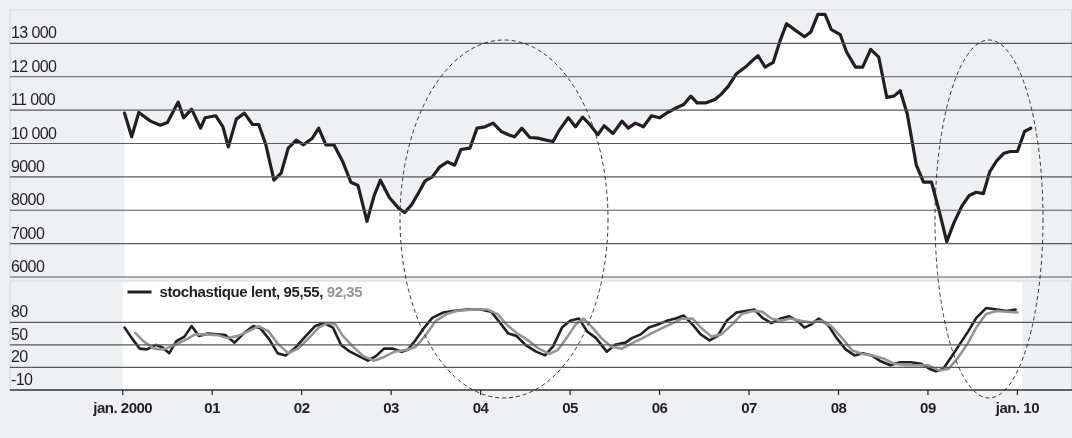  Describe the element at coordinates (28, 233) in the screenshot. I see `y-tick-label: 7000` at that location.